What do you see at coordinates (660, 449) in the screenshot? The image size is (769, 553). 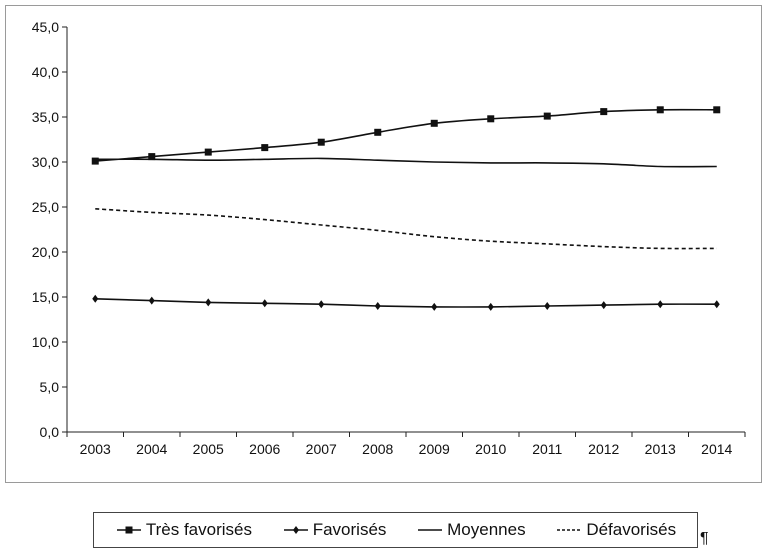 I see `x-tick-label: 2013` at bounding box center [660, 449].